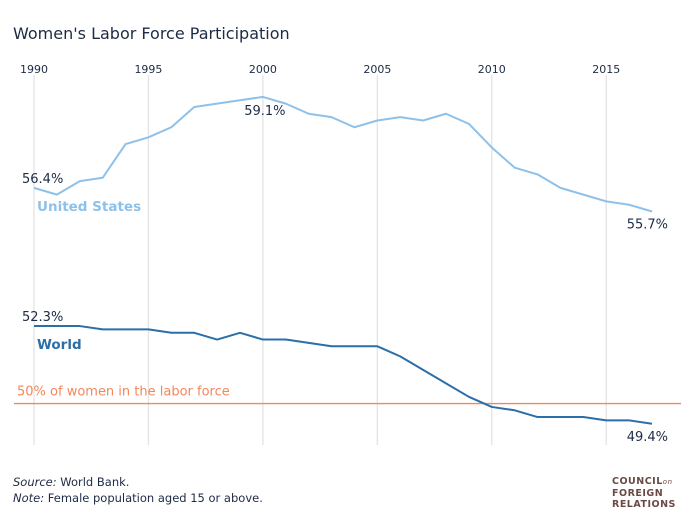  Describe the element at coordinates (153, 498) in the screenshot. I see `note-text: Female population aged 15 or above.` at that location.